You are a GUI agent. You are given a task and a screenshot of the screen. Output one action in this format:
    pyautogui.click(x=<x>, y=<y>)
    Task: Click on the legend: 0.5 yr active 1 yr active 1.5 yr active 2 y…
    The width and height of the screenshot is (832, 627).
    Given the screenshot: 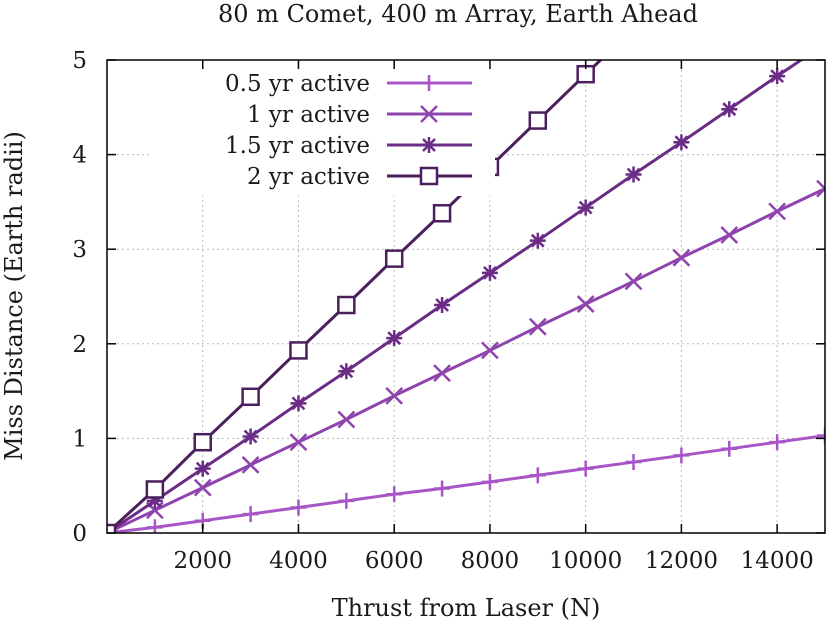 What is the action you would take?
    pyautogui.click(x=322, y=129)
    